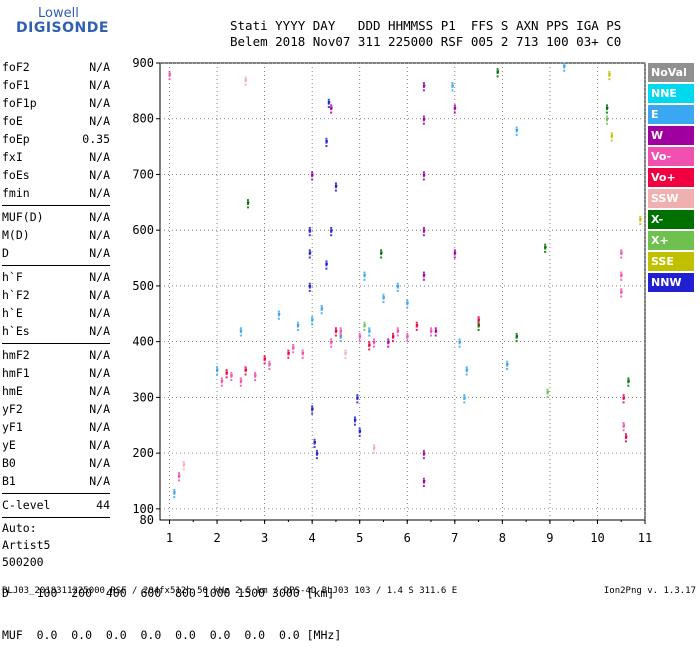 Image resolution: width=700 pixels, height=656 pixels. What do you see at coordinates (56, 277) in the screenshot?
I see `param-row-hf: h`F N/A` at bounding box center [56, 277].